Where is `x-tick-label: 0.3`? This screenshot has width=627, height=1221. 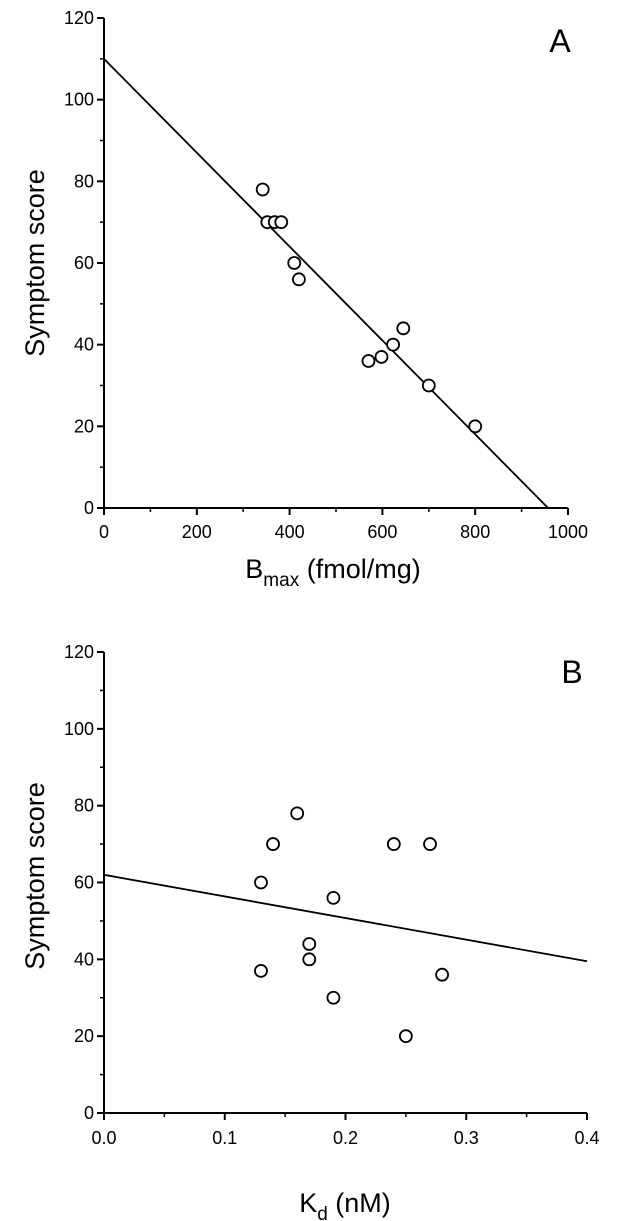
x-tick-label: 0.3 is located at coordinates (466, 1138).